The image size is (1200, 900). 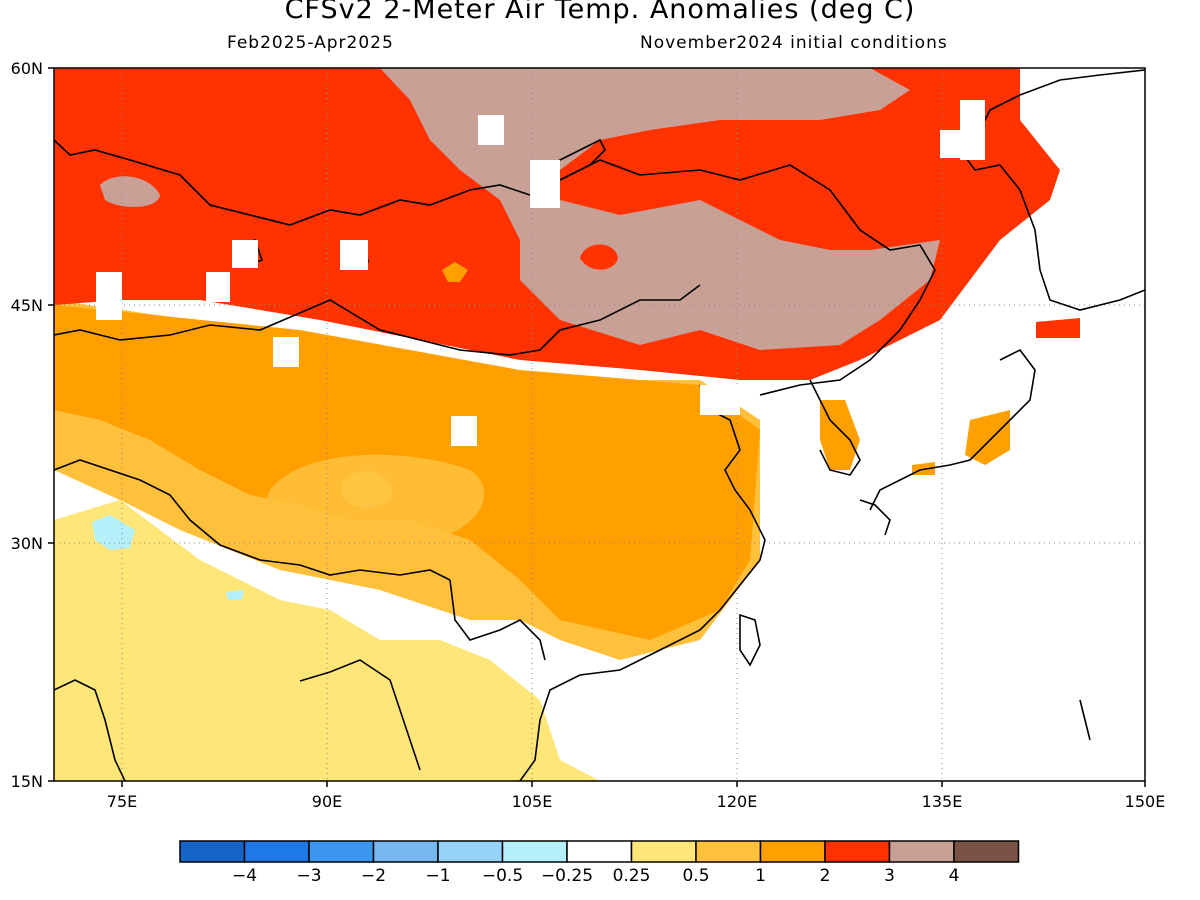 What do you see at coordinates (375, 498) in the screenshot?
I see `region-tibet-lightorange` at bounding box center [375, 498].